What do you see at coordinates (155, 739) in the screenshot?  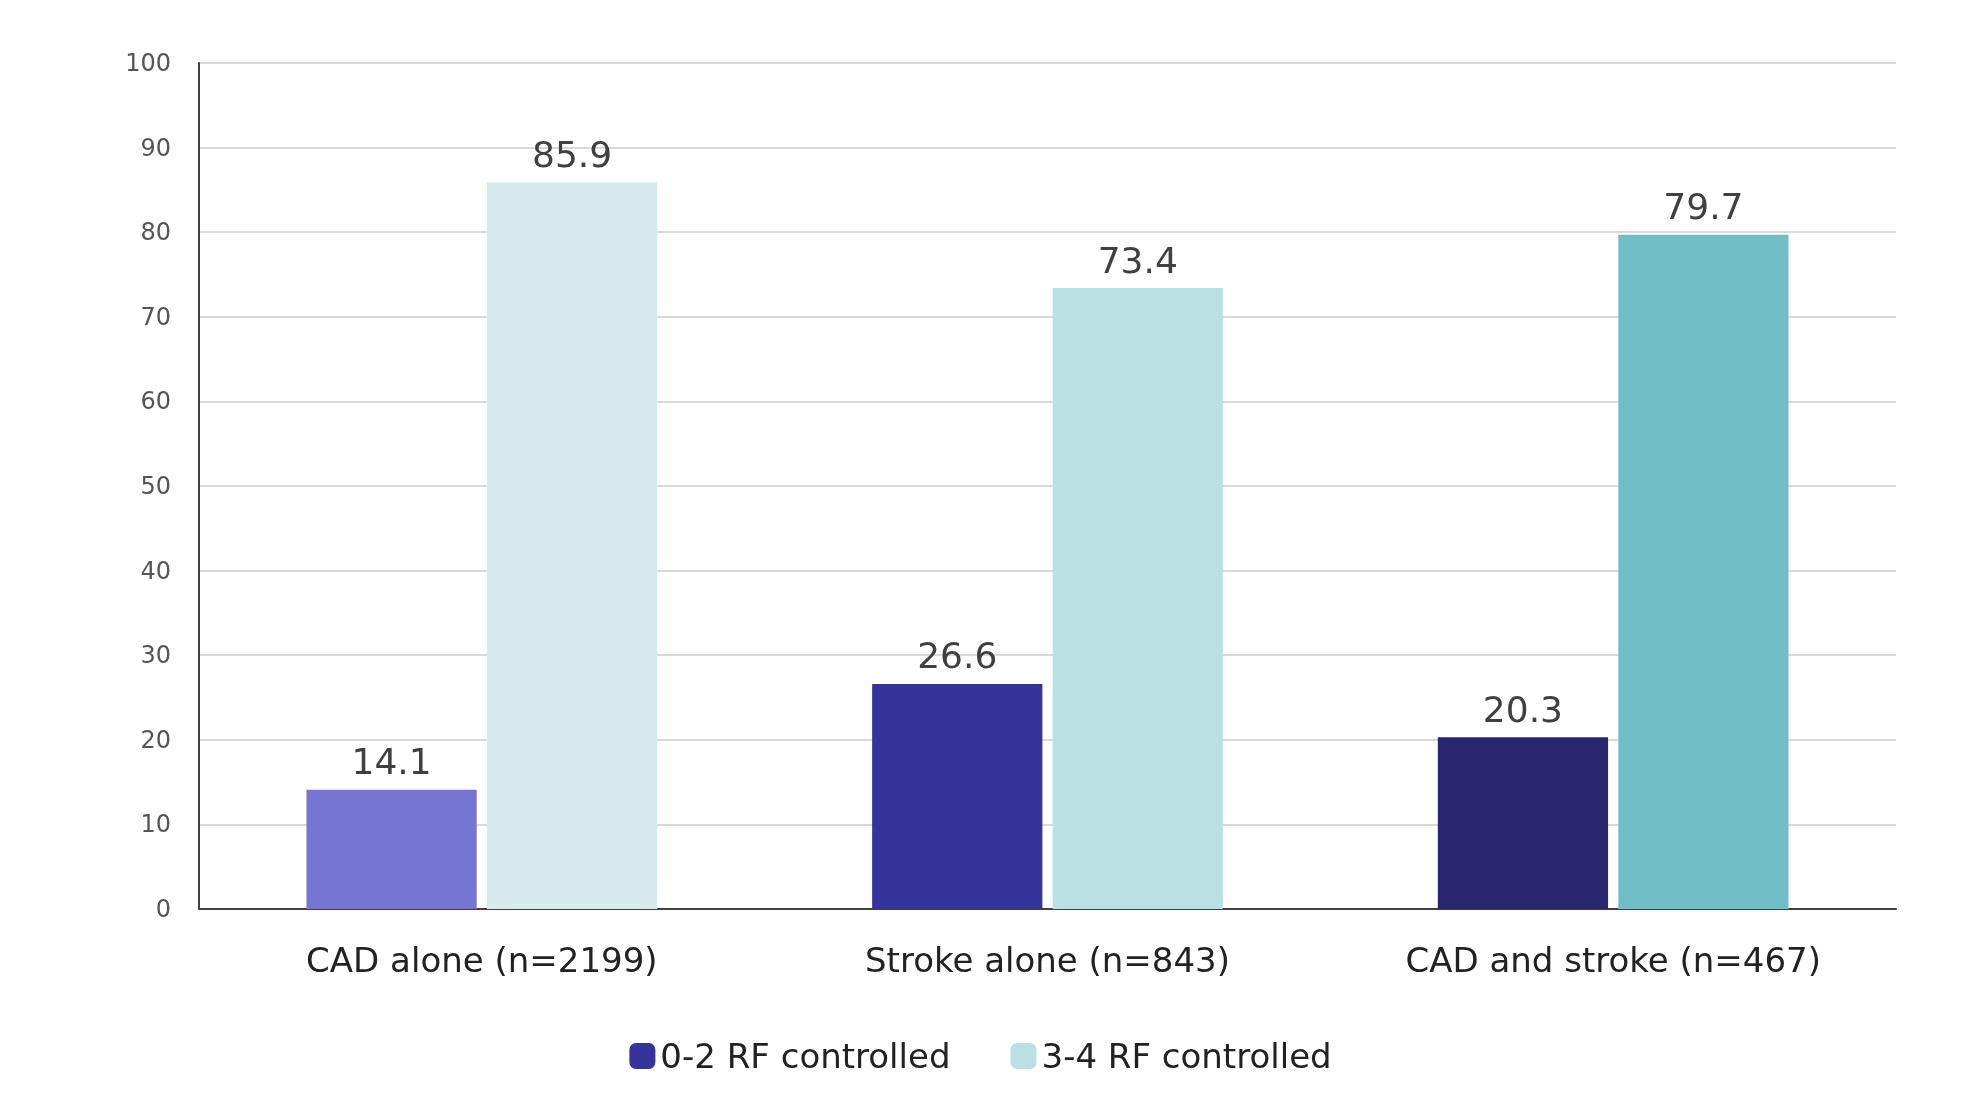 I see `y-tick-label: 20` at bounding box center [155, 739].